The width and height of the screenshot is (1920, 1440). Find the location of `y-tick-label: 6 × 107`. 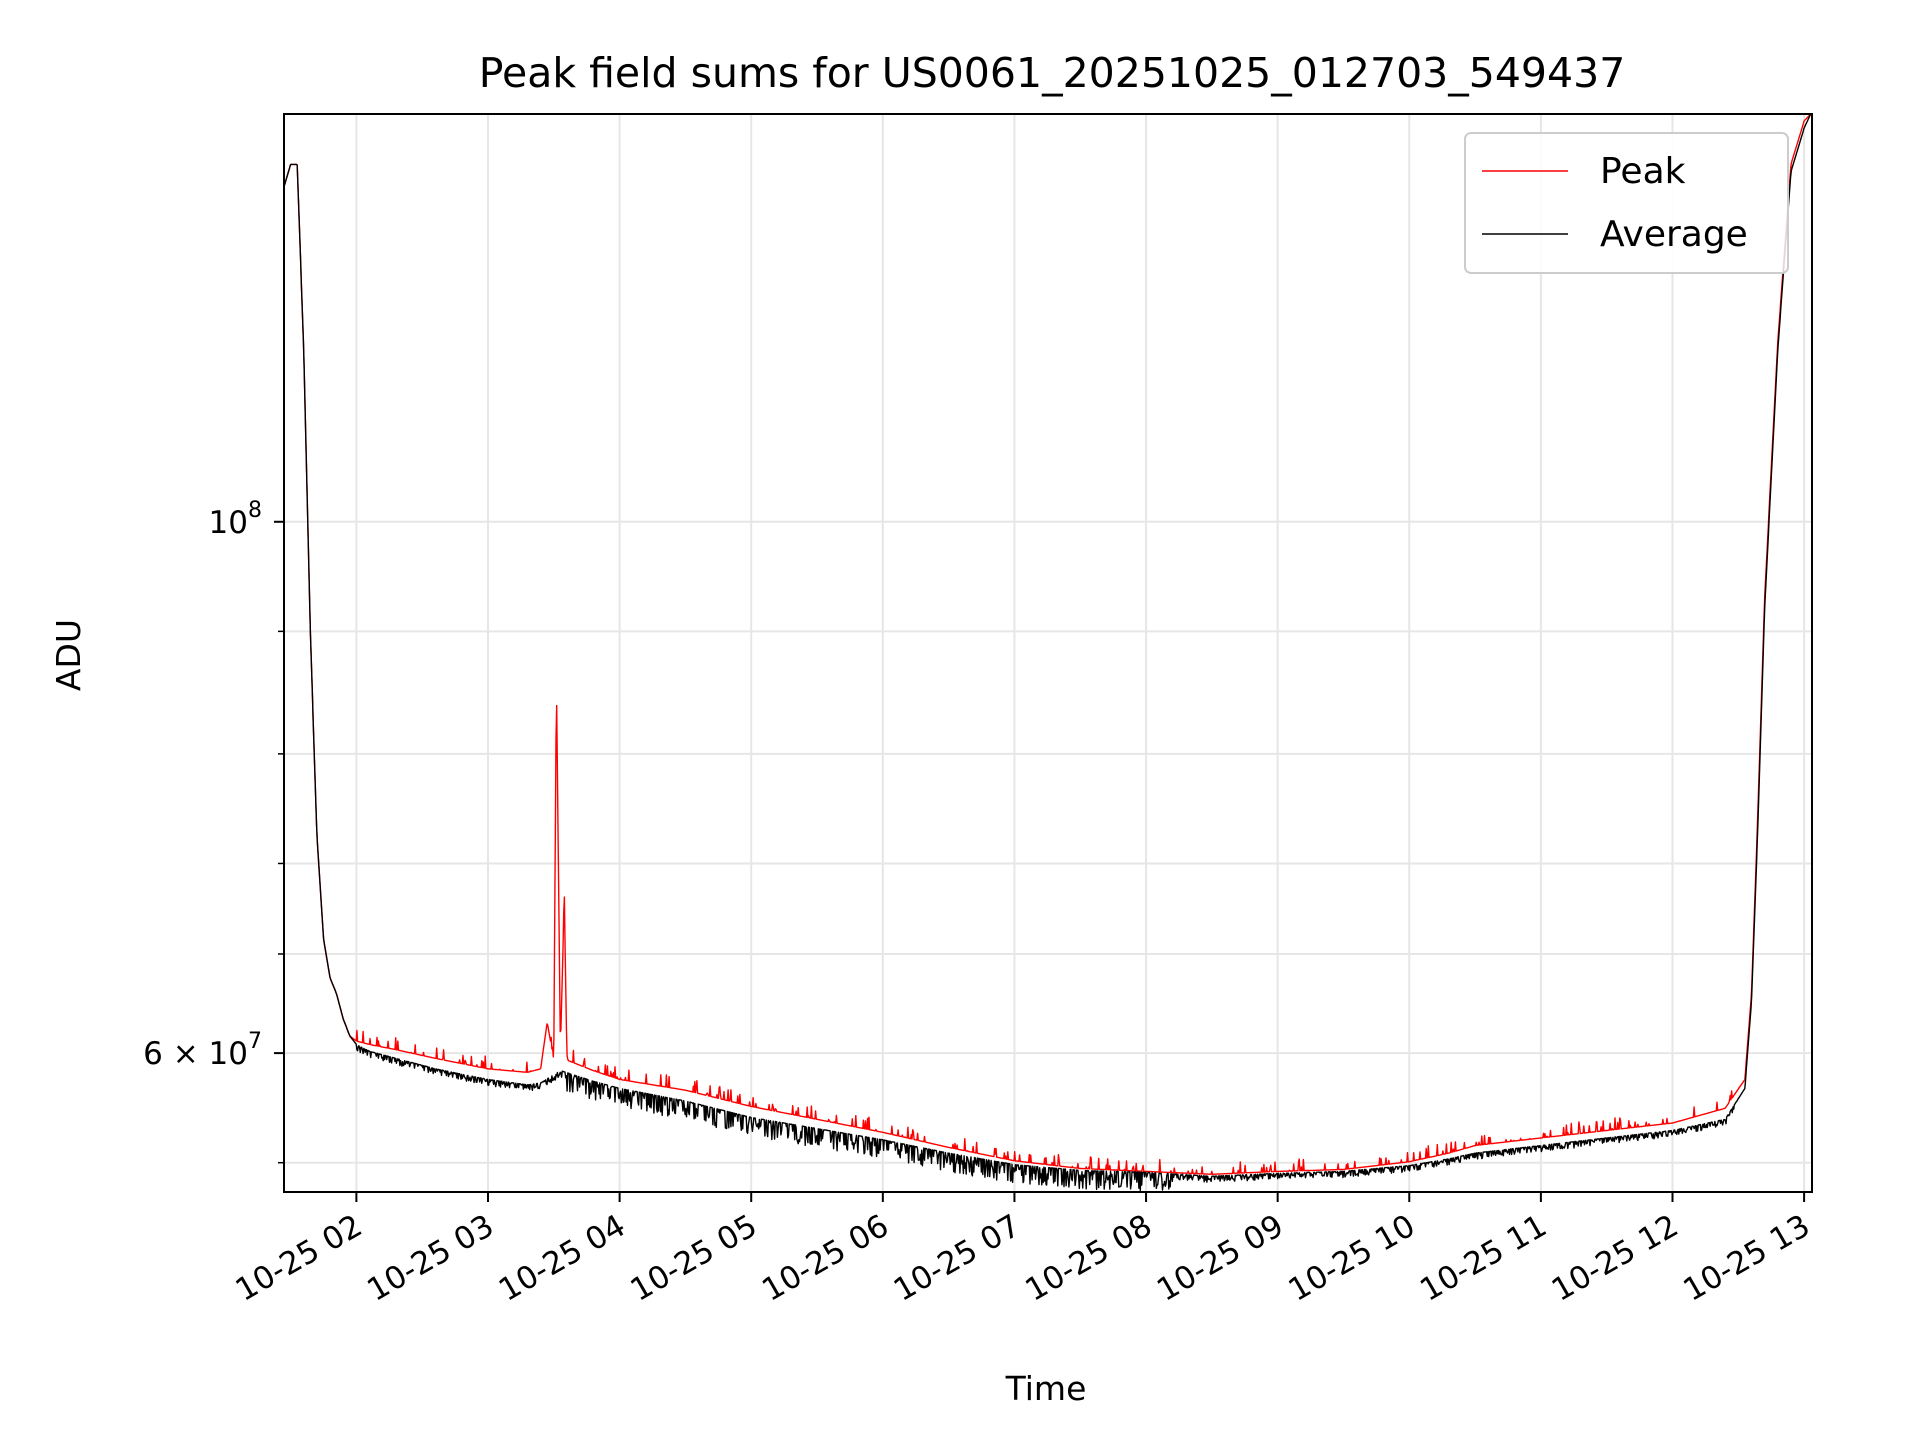

y-tick-label: 6 × 107 is located at coordinates (202, 1050).